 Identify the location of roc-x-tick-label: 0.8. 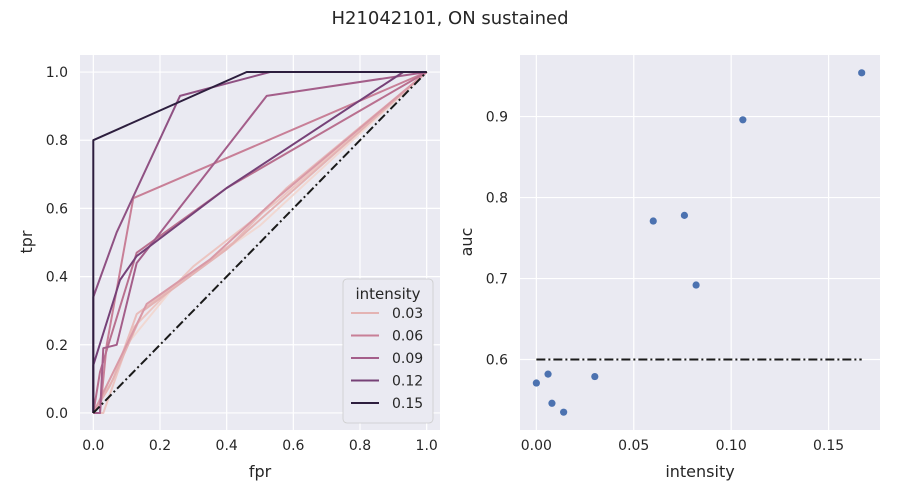
(360, 446).